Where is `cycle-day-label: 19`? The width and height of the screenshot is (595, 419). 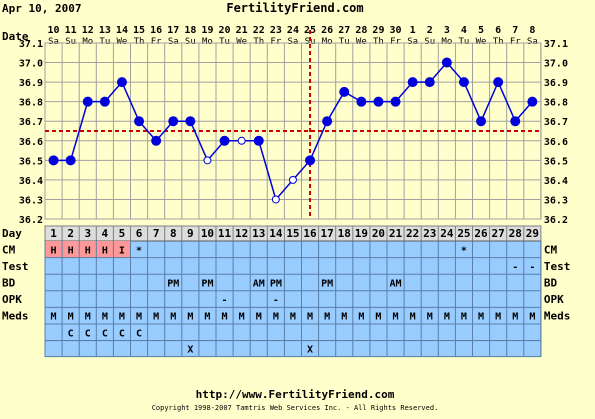
cycle-day-label: 19 is located at coordinates (361, 233).